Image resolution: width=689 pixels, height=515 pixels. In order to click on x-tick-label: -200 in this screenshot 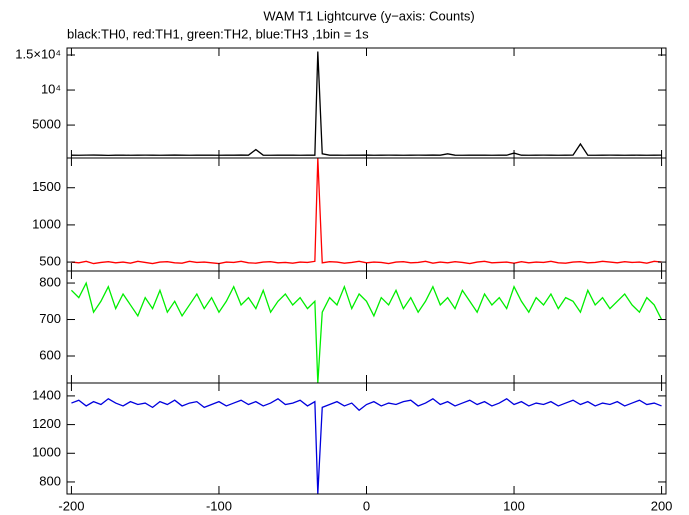, I will do `click(71, 505)`.